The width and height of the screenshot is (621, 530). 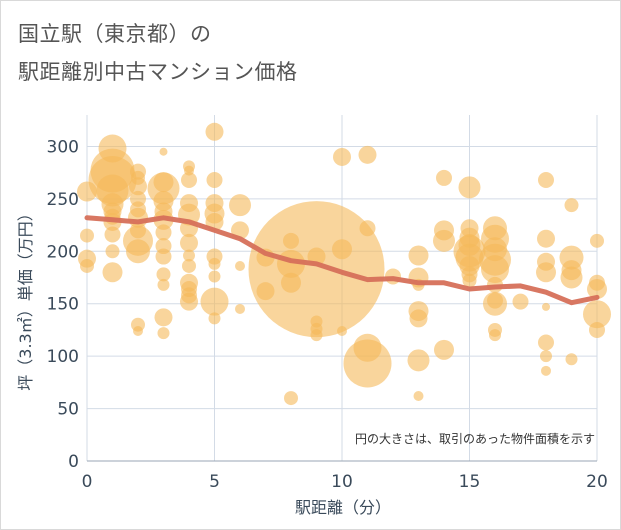 What do you see at coordinates (73, 462) in the screenshot?
I see `y-tick-label: 0` at bounding box center [73, 462].